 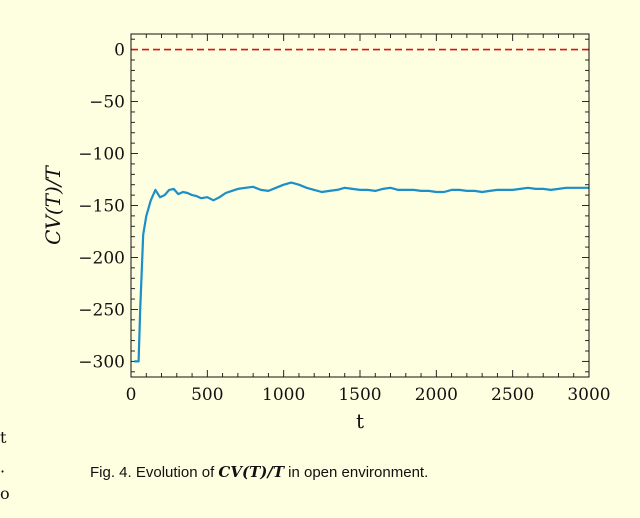 What do you see at coordinates (5, 493) in the screenshot?
I see `margin-fragment-3: o` at bounding box center [5, 493].